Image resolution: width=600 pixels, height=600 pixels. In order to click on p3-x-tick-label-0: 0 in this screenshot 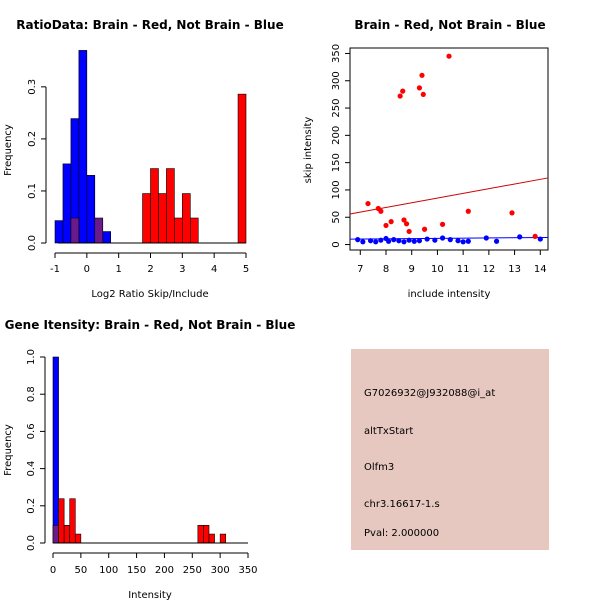, I will do `click(53, 570)`.